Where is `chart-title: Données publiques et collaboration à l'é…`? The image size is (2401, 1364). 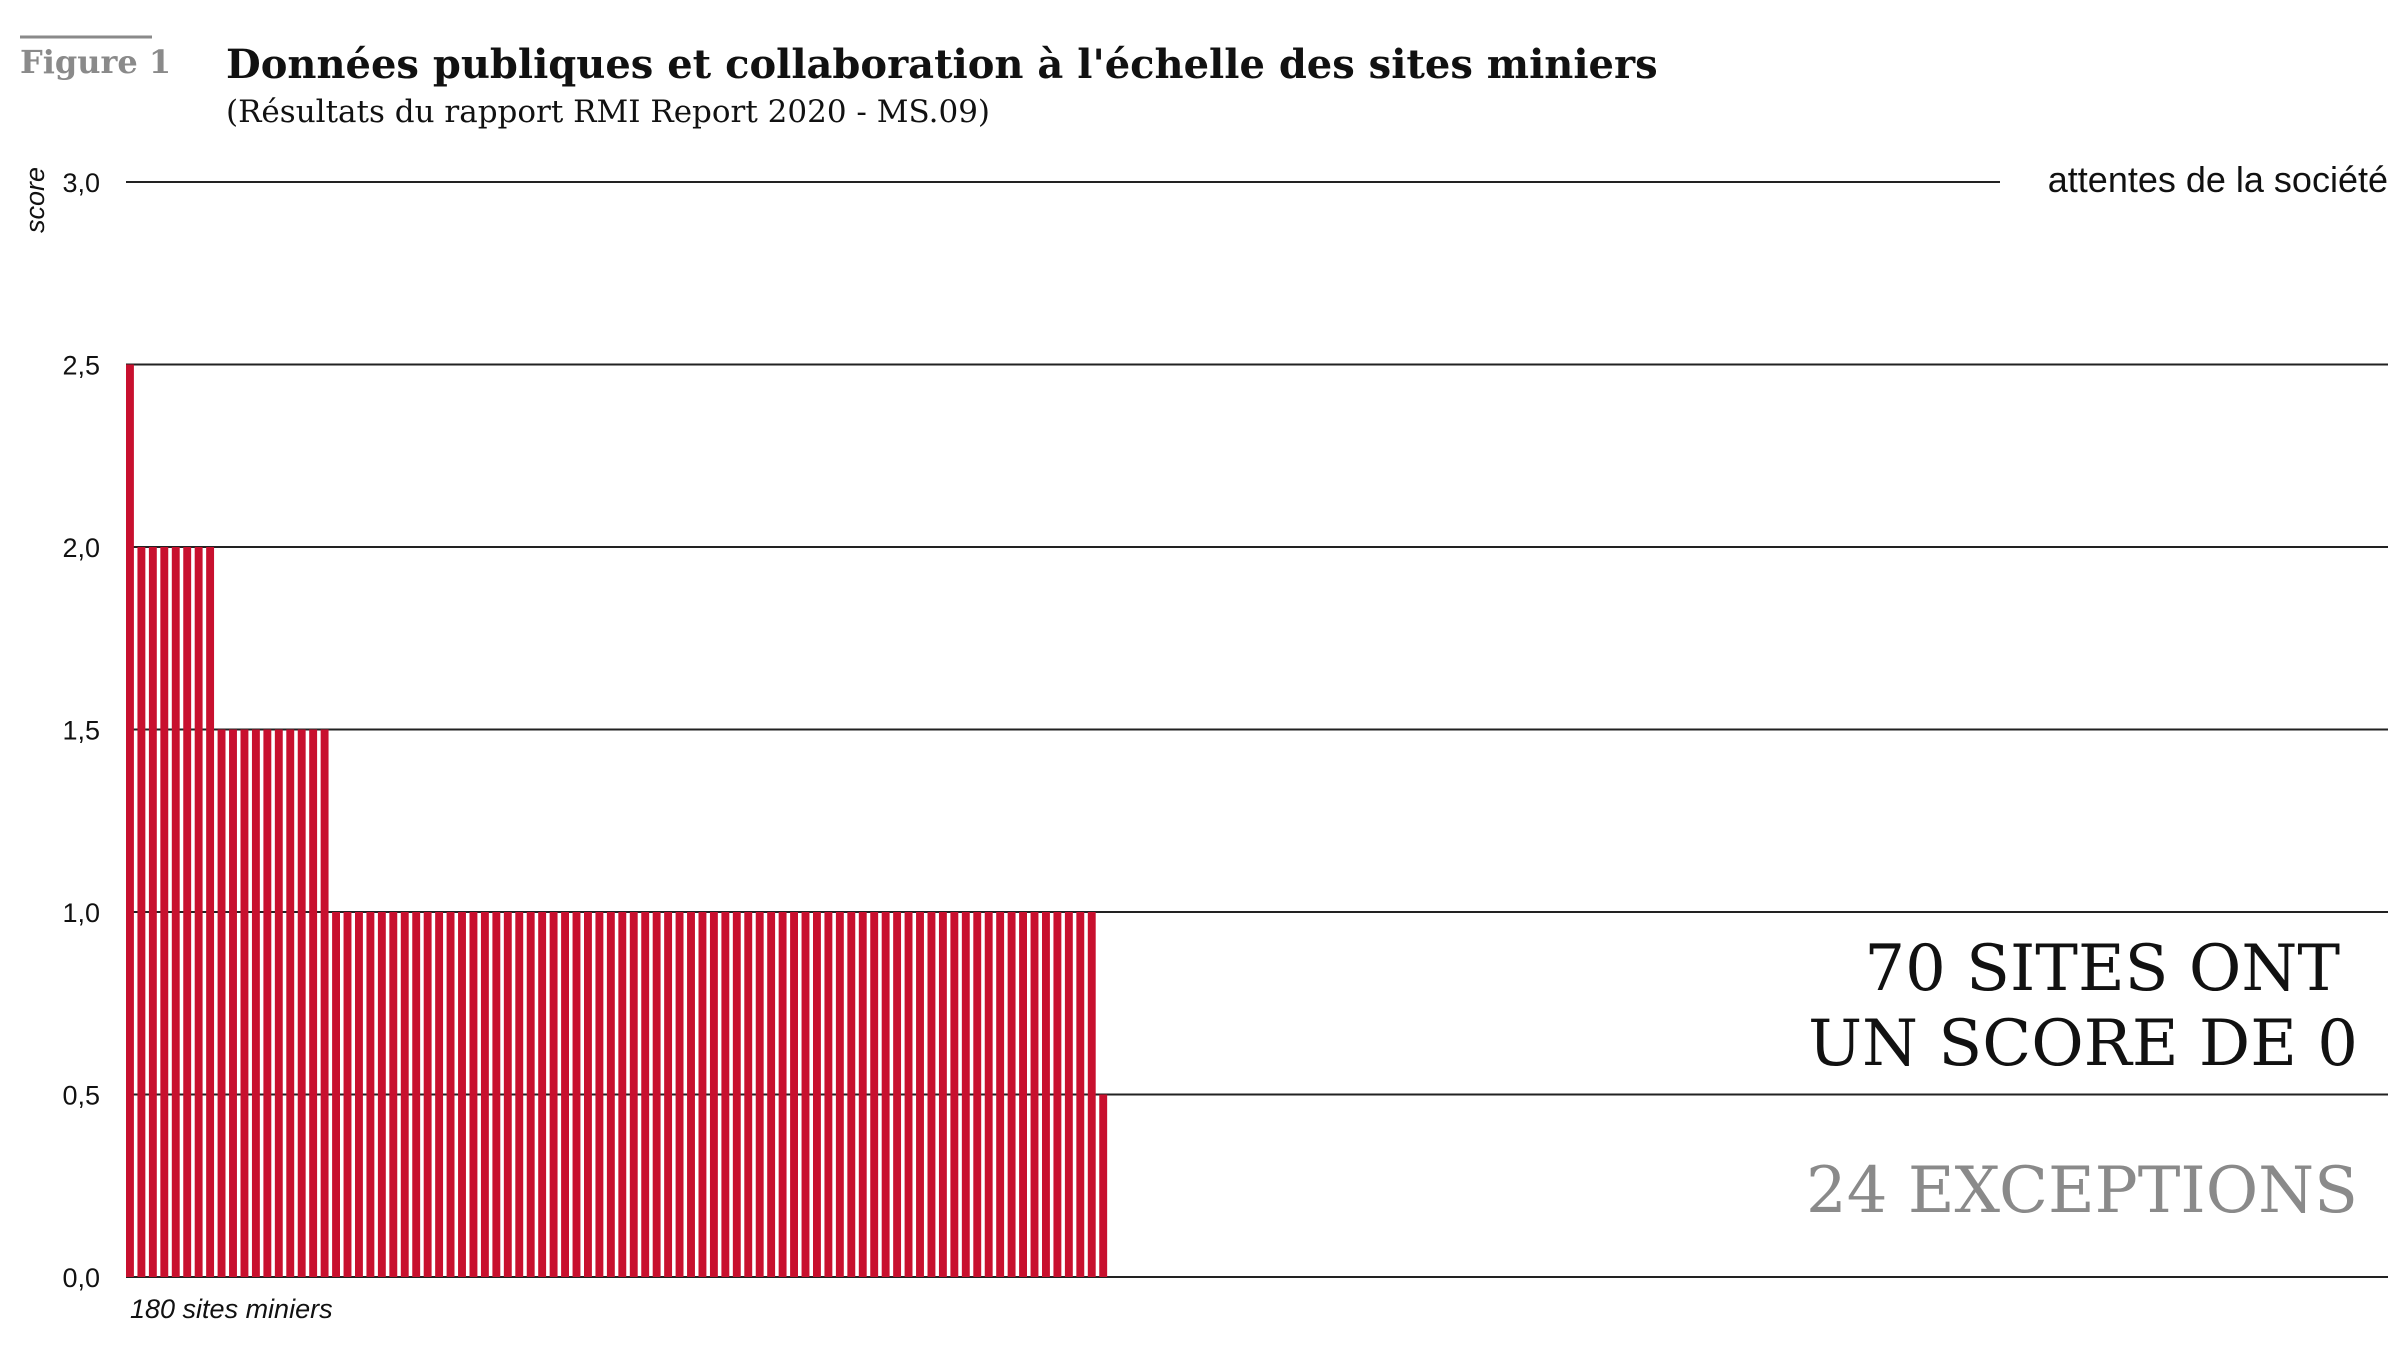
chart-title: Données publiques et collaboration à l'é… is located at coordinates (942, 64).